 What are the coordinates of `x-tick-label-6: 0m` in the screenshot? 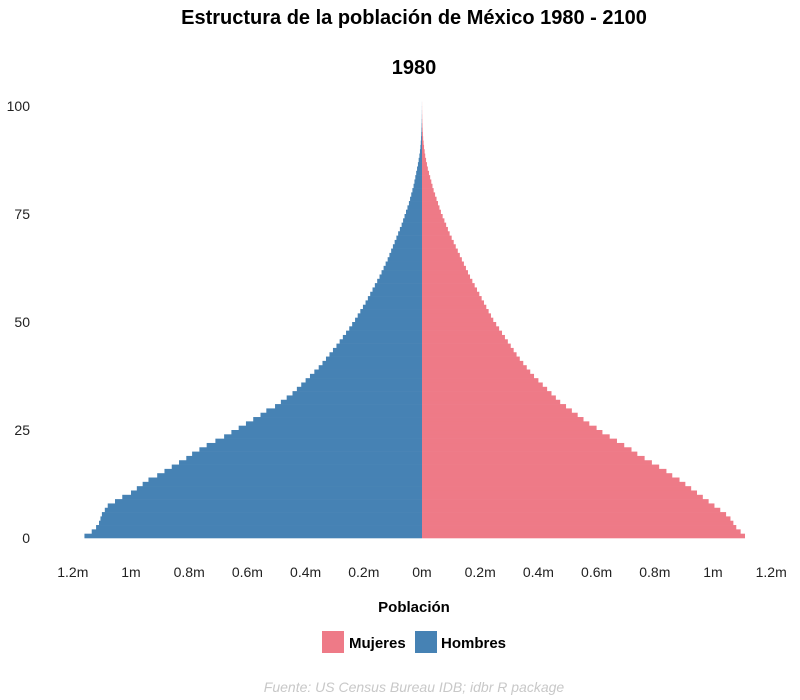 It's located at (421, 572).